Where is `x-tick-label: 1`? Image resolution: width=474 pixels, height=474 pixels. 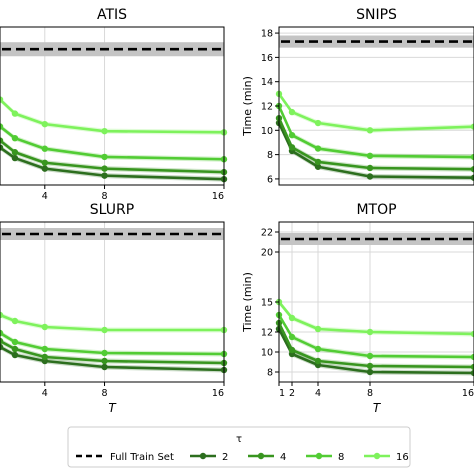
x-tick-label: 1 is located at coordinates (282, 393).